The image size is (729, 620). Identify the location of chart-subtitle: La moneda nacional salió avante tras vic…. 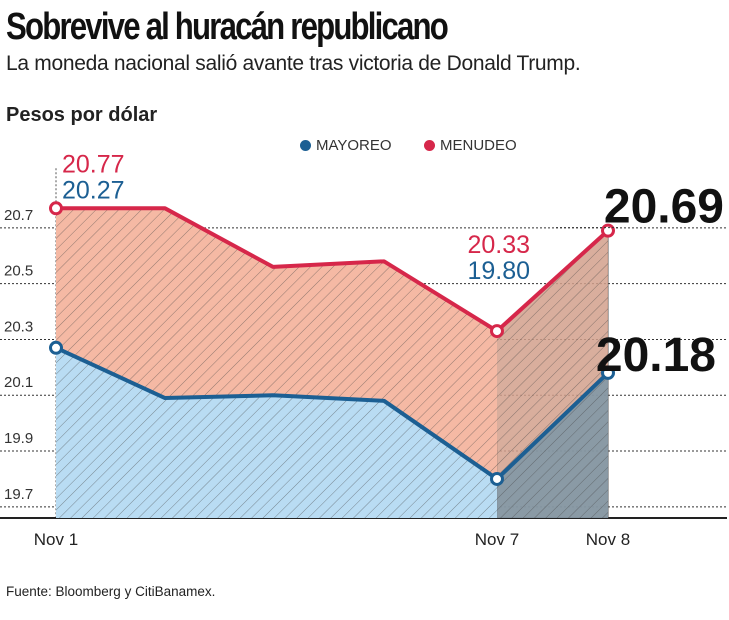
(293, 63).